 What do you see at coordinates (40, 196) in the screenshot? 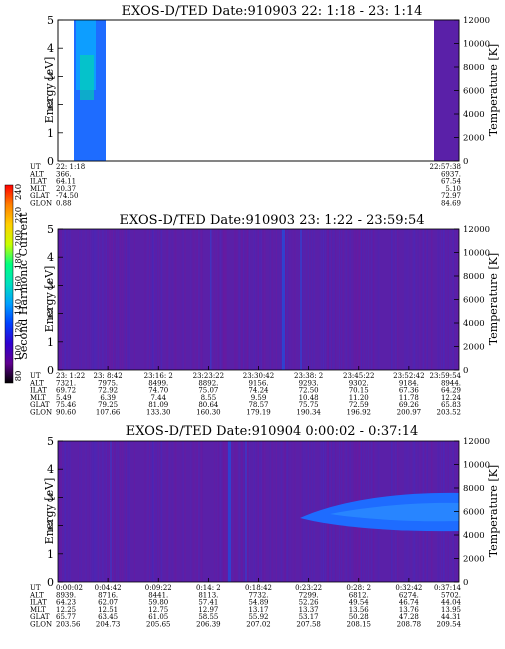
I see `ephemeris-row-label: GLAT` at bounding box center [40, 196].